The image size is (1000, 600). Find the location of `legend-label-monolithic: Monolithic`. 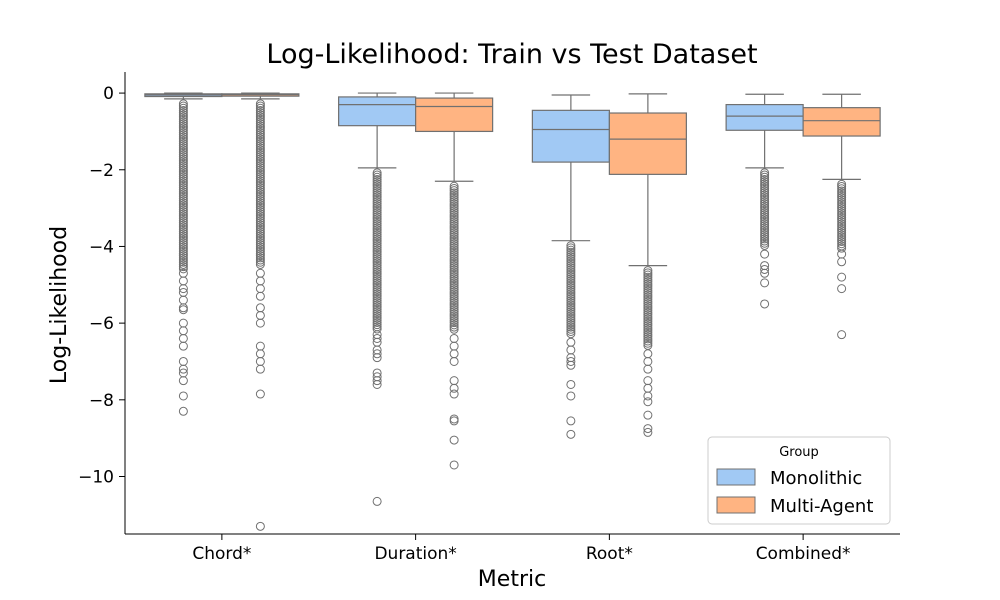

legend-label-monolithic: Monolithic is located at coordinates (816, 478).